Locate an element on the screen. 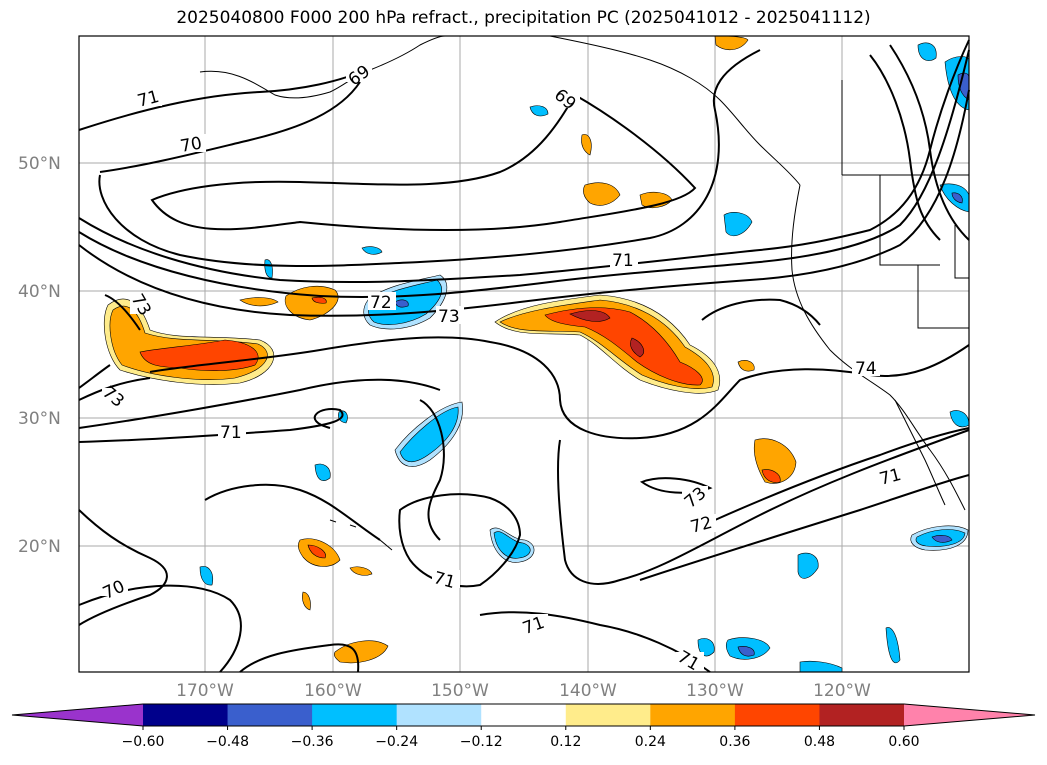 This screenshot has height=765, width=1047. colorbar-tick-label: 0.12 is located at coordinates (565, 742).